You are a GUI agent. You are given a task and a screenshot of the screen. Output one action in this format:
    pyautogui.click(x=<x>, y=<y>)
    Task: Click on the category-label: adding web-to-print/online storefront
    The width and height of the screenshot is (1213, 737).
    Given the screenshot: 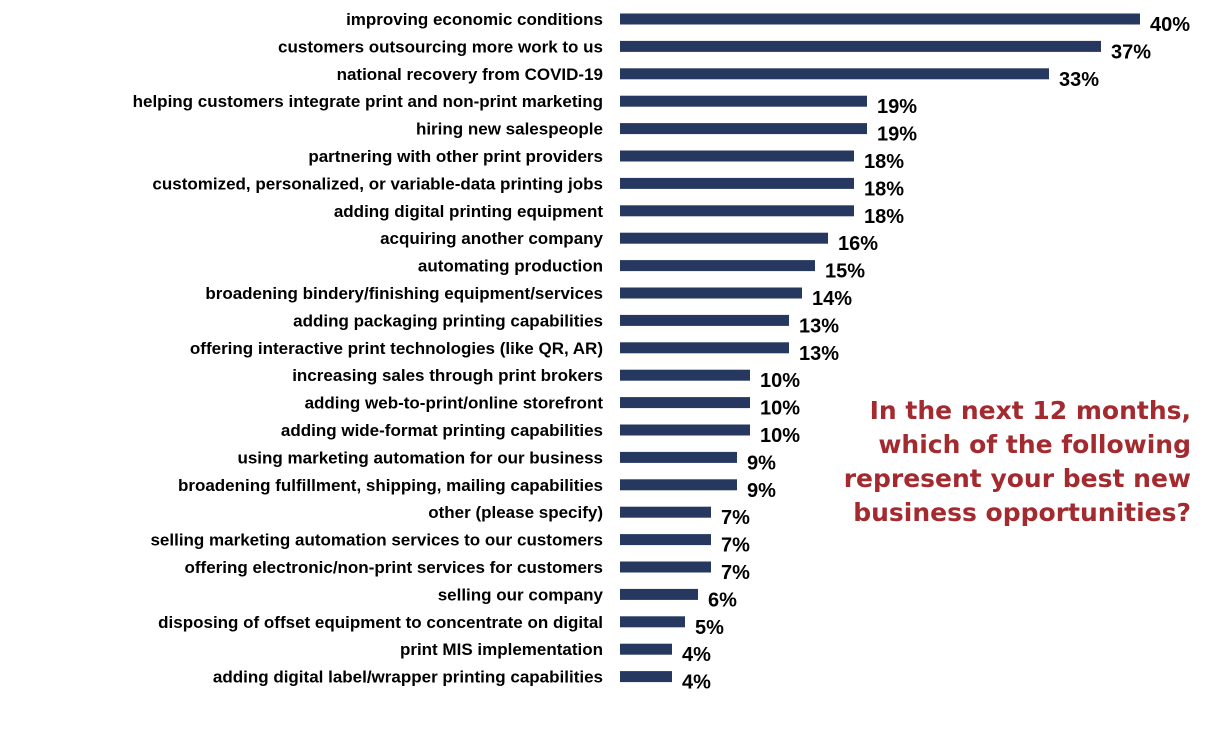 What is the action you would take?
    pyautogui.click(x=454, y=403)
    